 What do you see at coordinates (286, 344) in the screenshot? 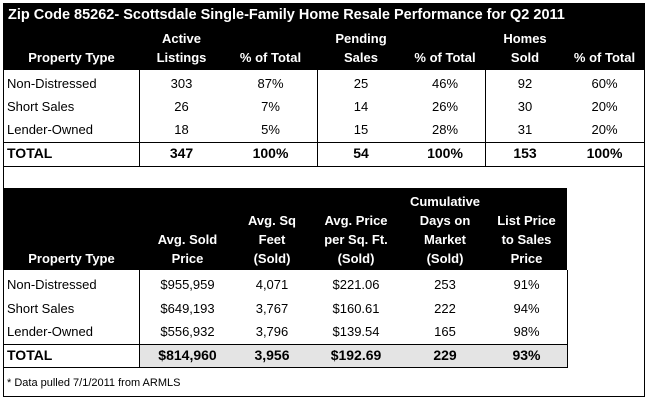
I see `t2-total-rule` at bounding box center [286, 344].